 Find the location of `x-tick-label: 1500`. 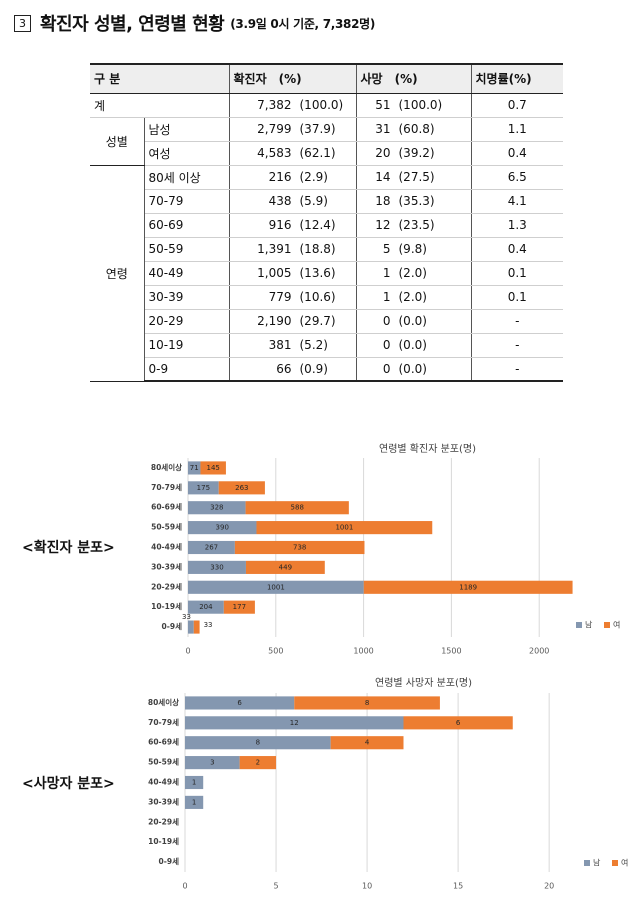

x-tick-label: 1500 is located at coordinates (451, 651).